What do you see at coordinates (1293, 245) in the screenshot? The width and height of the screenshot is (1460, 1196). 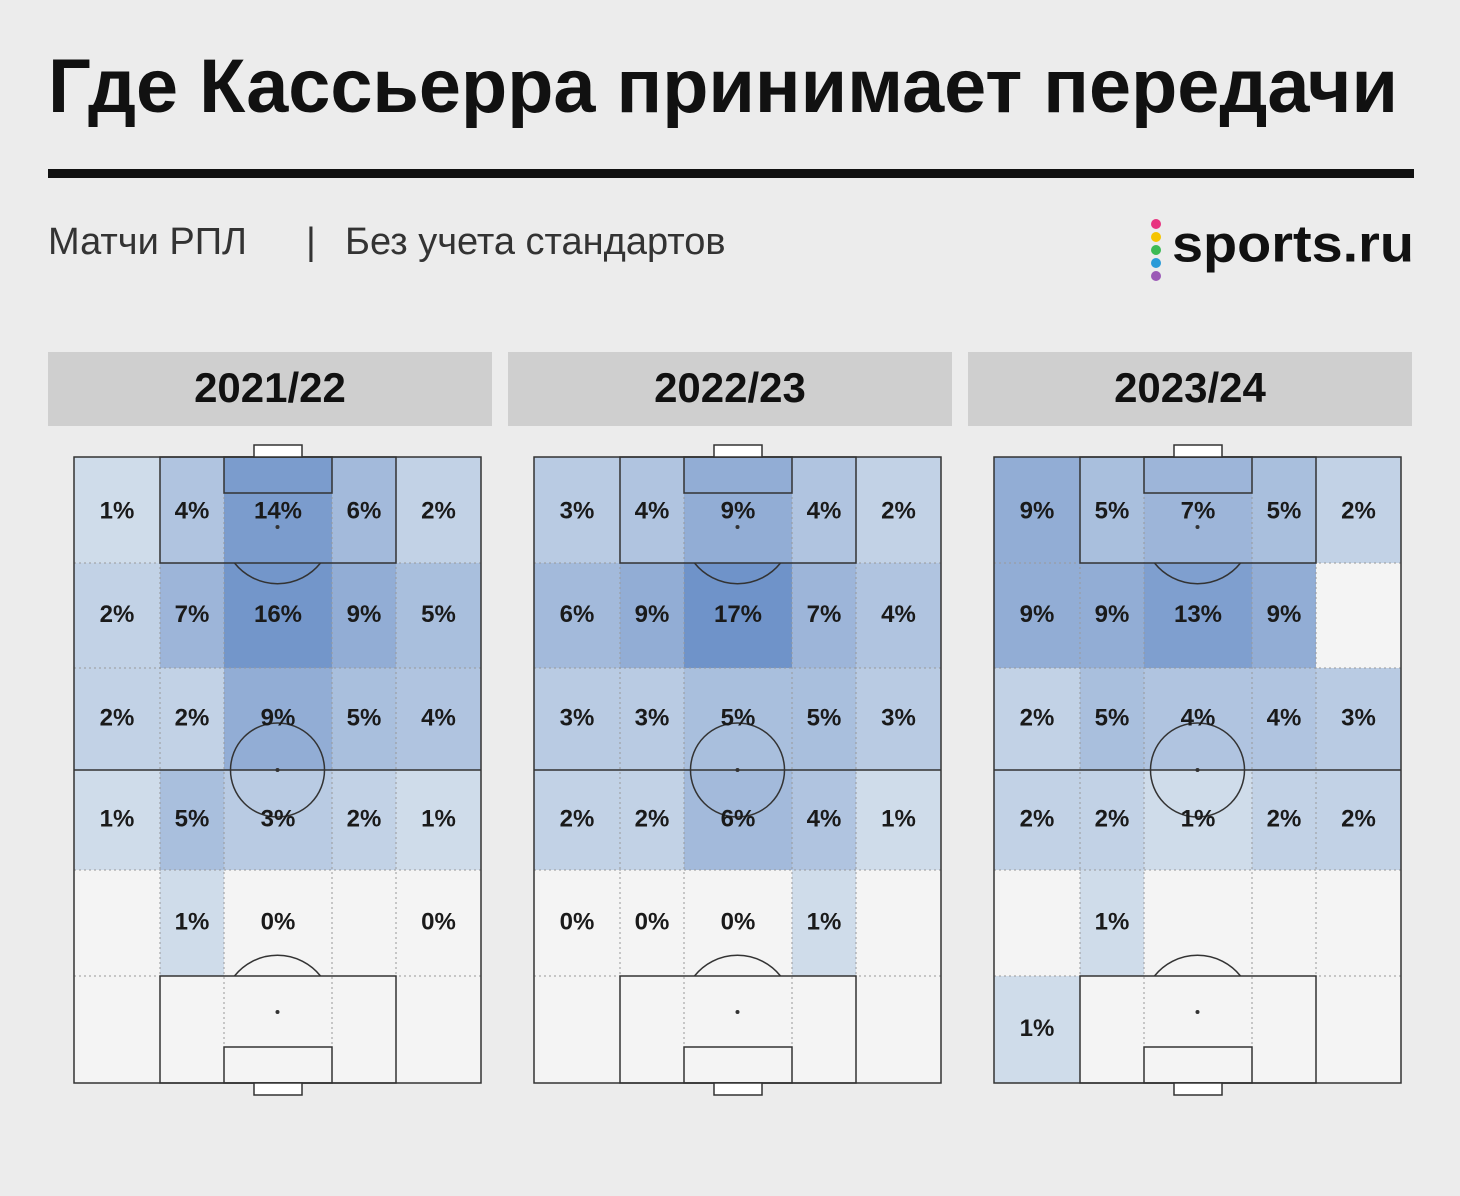 I see `logo: sports.ru` at bounding box center [1293, 245].